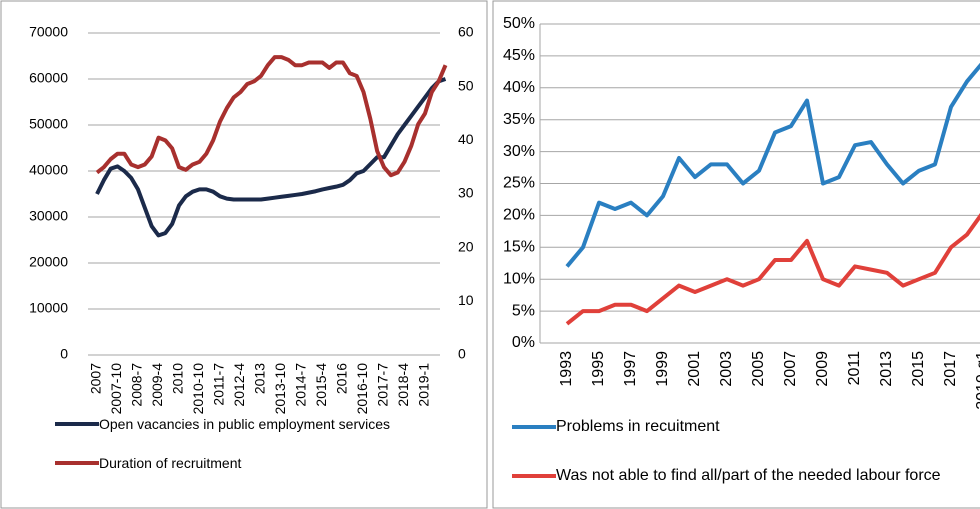 The height and width of the screenshot is (509, 980). What do you see at coordinates (48, 216) in the screenshot?
I see `y-tick-label: 30000` at bounding box center [48, 216].